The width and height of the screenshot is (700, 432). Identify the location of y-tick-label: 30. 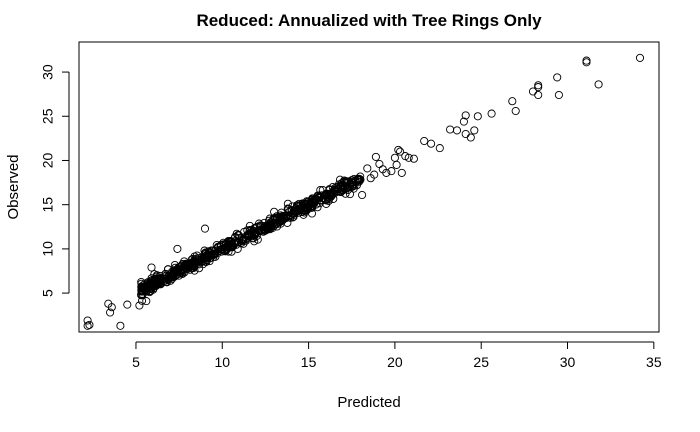
(48, 72).